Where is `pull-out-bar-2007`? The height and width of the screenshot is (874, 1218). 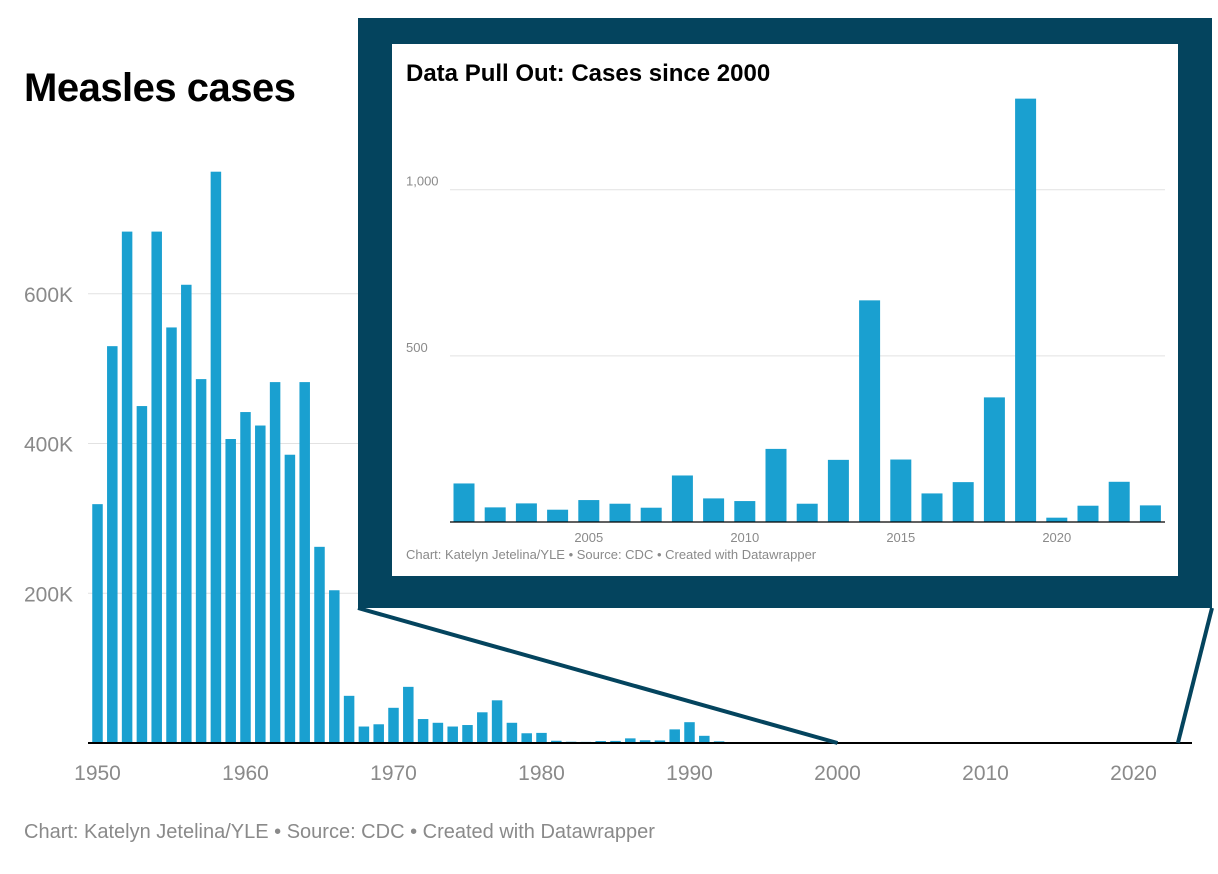
pull-out-bar-2007 is located at coordinates (651, 514).